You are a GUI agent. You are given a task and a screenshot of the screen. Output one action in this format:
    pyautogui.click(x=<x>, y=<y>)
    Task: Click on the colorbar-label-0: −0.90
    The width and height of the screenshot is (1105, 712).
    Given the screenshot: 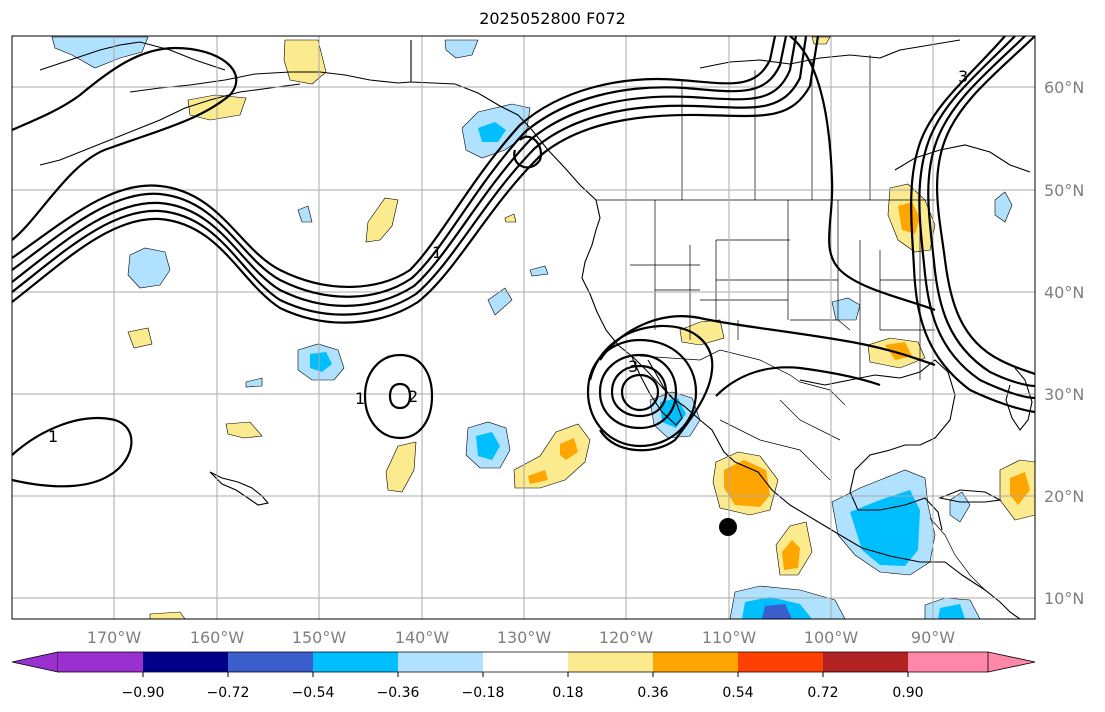 What is the action you would take?
    pyautogui.click(x=143, y=693)
    